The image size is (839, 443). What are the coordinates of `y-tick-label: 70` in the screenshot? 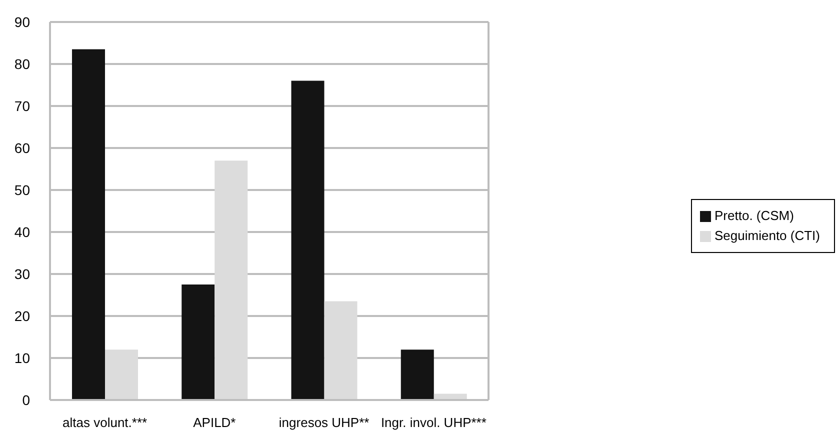 It's located at (22, 106).